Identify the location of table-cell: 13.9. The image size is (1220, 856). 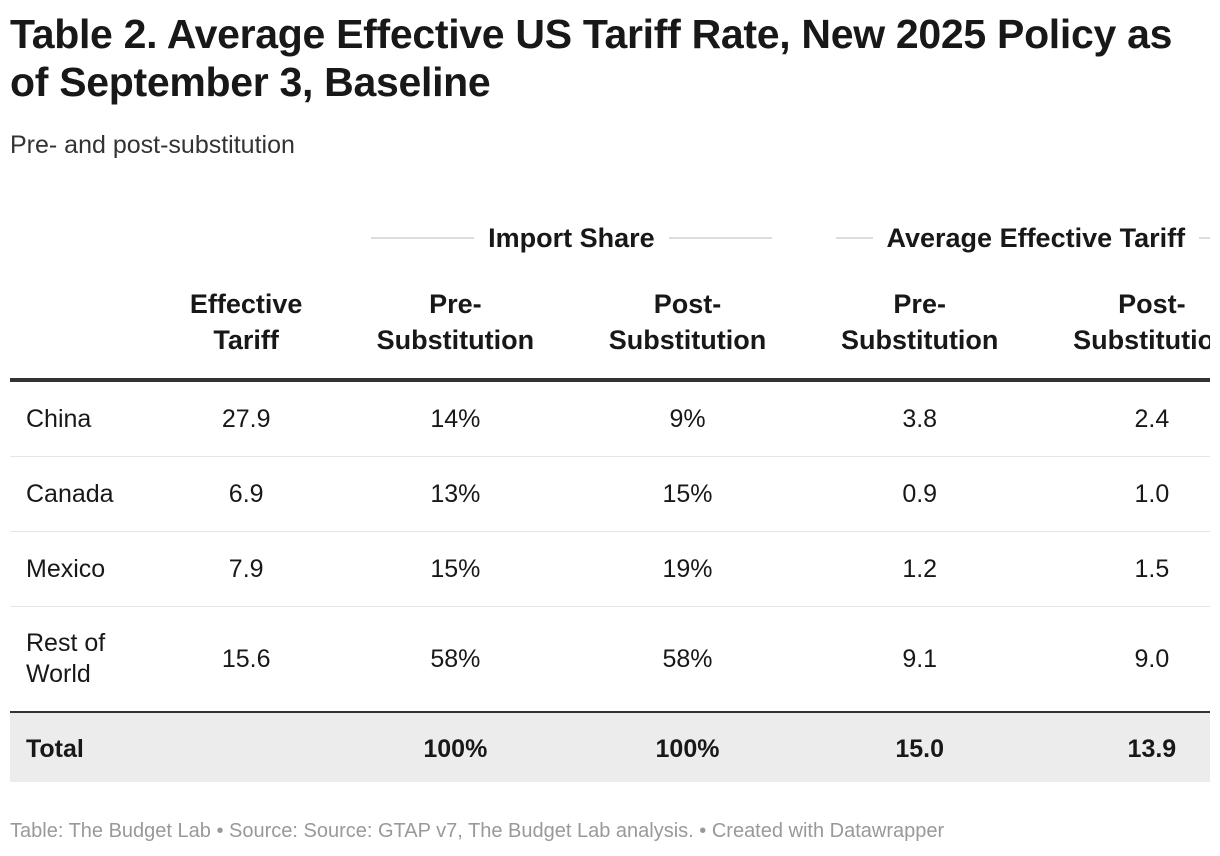
(1122, 746).